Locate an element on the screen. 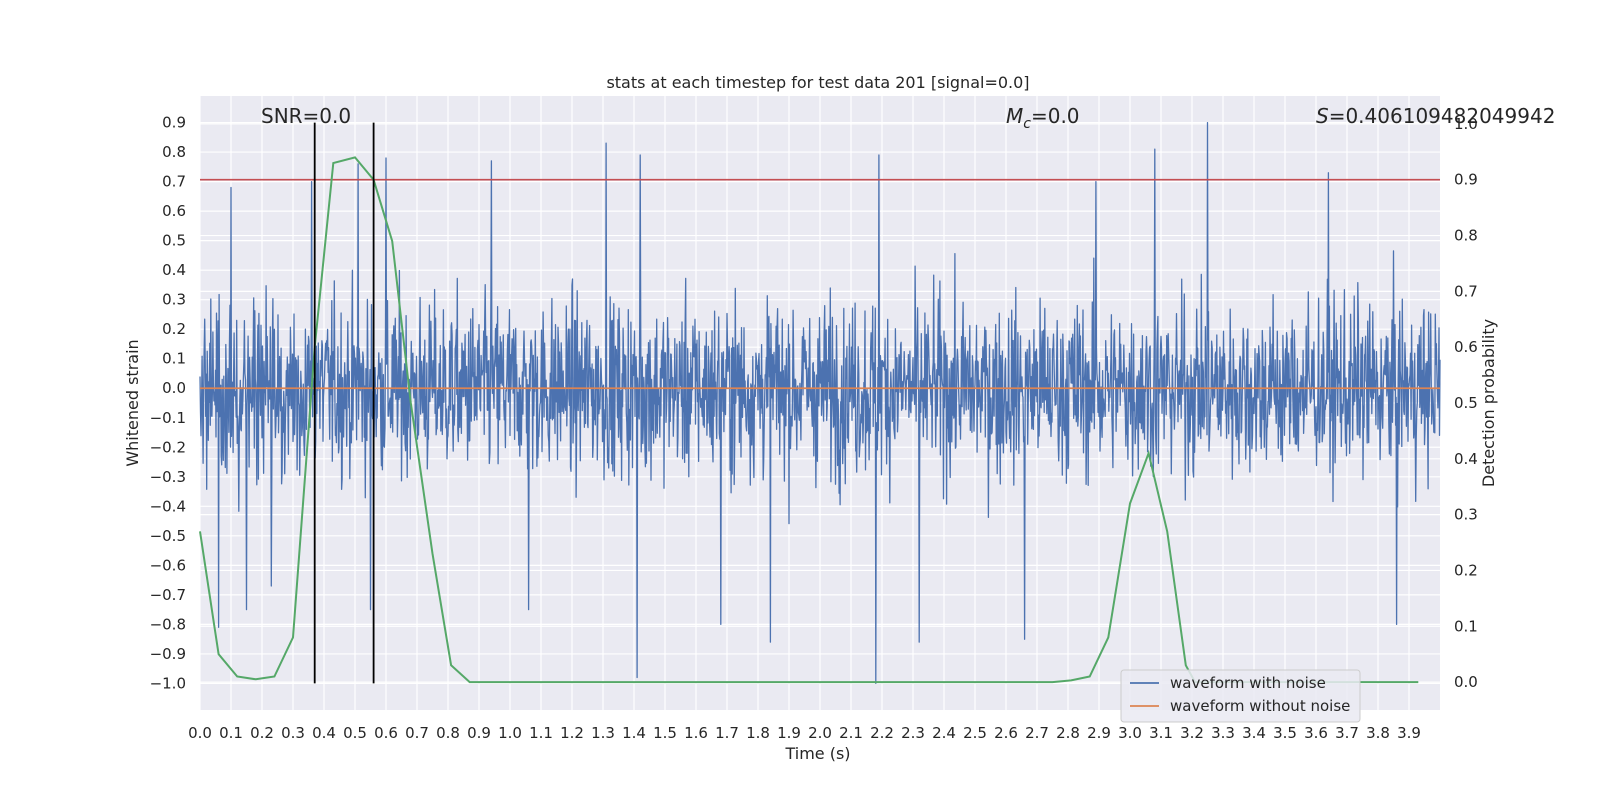  x-tick-label: 3.8 is located at coordinates (1378, 733).